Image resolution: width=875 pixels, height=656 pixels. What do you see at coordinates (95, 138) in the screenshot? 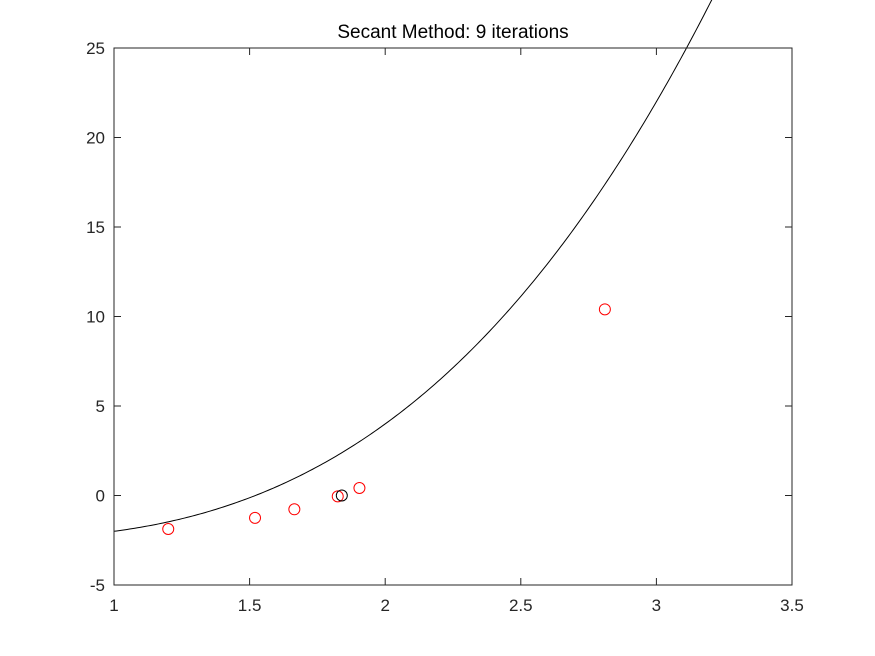
I see `y-tick-label: 20` at bounding box center [95, 138].